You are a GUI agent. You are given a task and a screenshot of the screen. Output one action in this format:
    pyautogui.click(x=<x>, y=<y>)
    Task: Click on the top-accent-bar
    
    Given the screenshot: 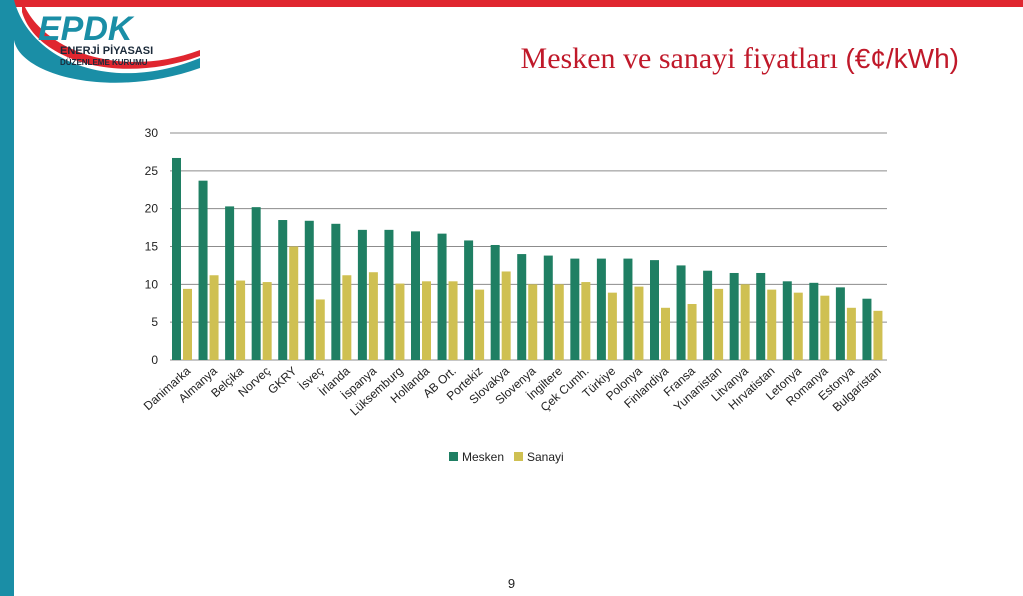 What is the action you would take?
    pyautogui.click(x=511, y=3)
    